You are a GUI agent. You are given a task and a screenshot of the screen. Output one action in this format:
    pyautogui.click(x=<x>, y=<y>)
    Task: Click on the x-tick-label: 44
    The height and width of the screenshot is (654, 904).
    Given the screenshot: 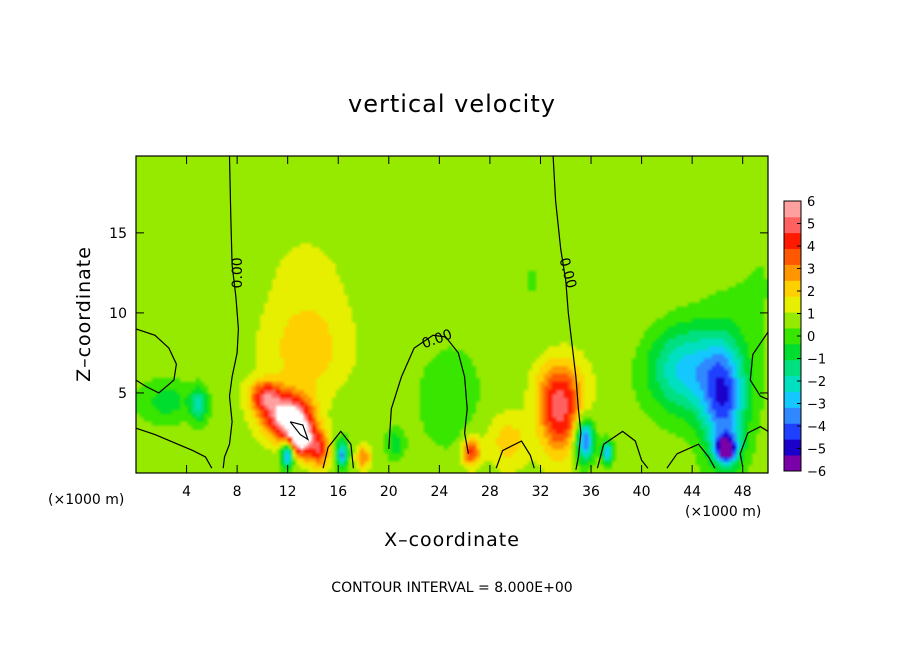 What is the action you would take?
    pyautogui.click(x=692, y=492)
    